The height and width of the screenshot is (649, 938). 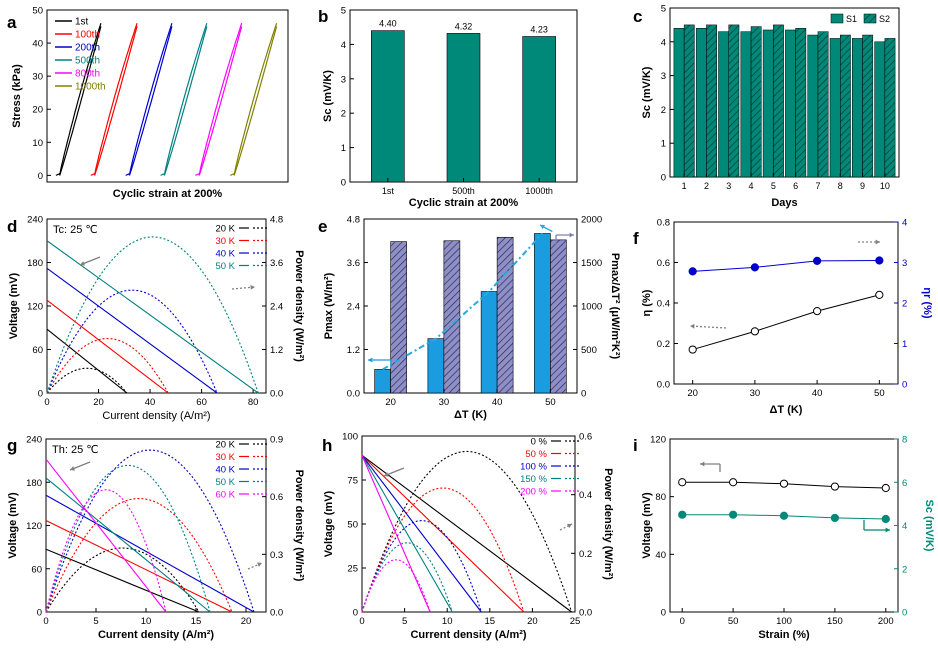 I want to click on panel-letter: c, so click(x=637, y=16).